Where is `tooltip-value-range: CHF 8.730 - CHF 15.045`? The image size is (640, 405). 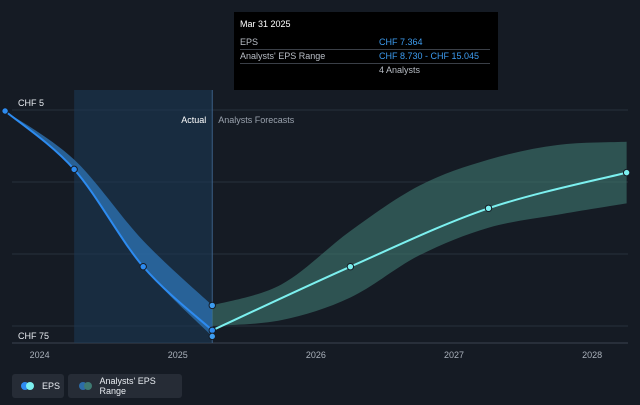 tooltip-value-range: CHF 8.730 - CHF 15.045 is located at coordinates (429, 56).